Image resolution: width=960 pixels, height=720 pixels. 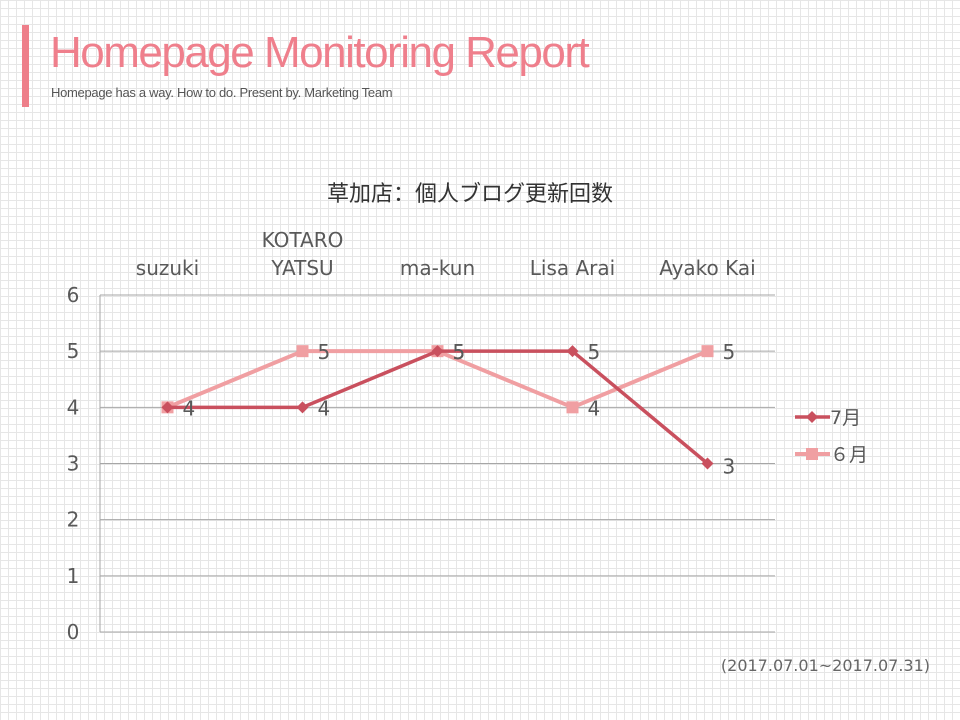 What do you see at coordinates (73, 632) in the screenshot?
I see `y-tick-label: 0` at bounding box center [73, 632].